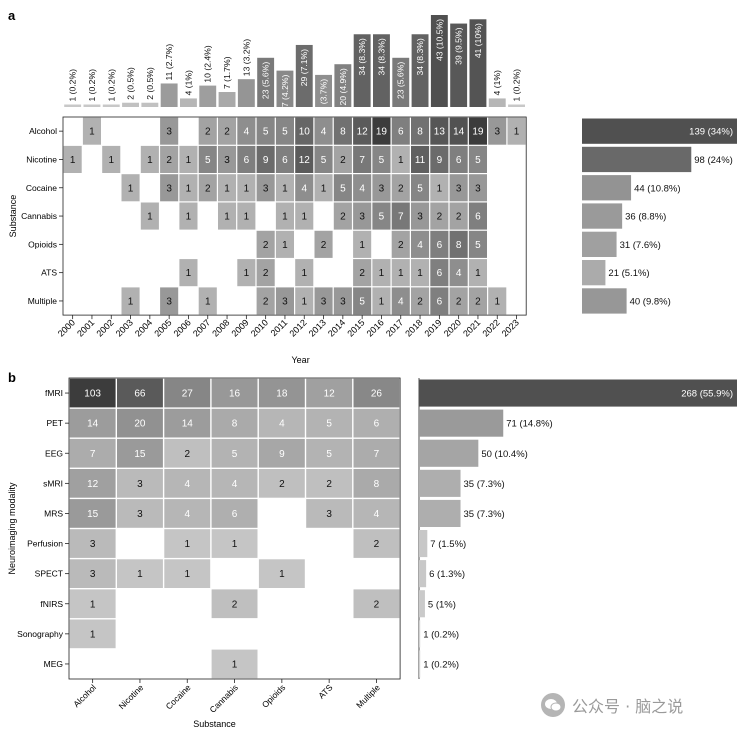 The width and height of the screenshot is (744, 733). Describe the element at coordinates (433, 327) in the screenshot. I see `year-tick-label: 2019` at that location.